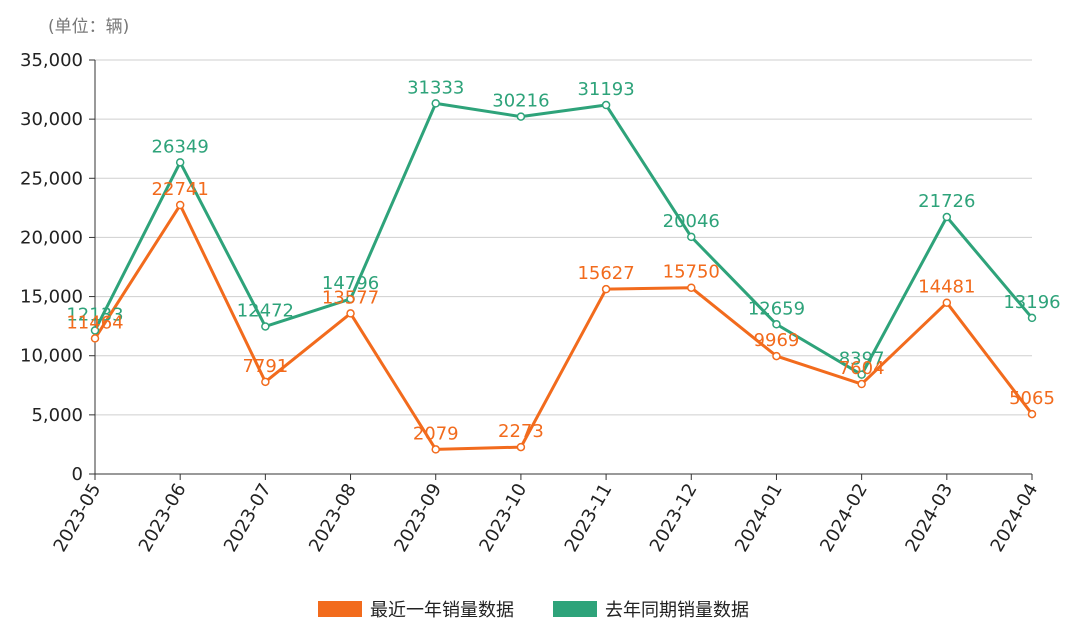  What do you see at coordinates (691, 272) in the screenshot?
I see `data-label: 15750` at bounding box center [691, 272].